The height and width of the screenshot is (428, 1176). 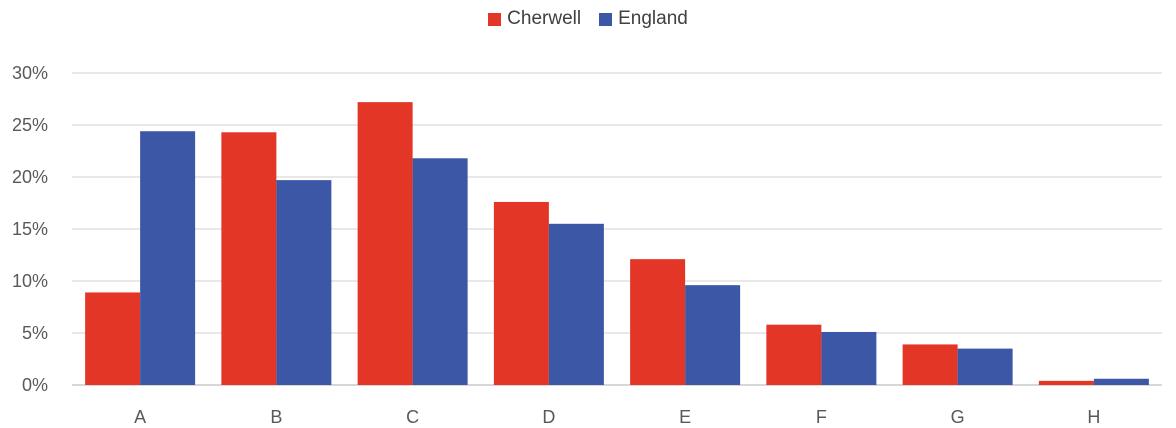 What do you see at coordinates (35, 333) in the screenshot?
I see `y-tick-label: 5%` at bounding box center [35, 333].